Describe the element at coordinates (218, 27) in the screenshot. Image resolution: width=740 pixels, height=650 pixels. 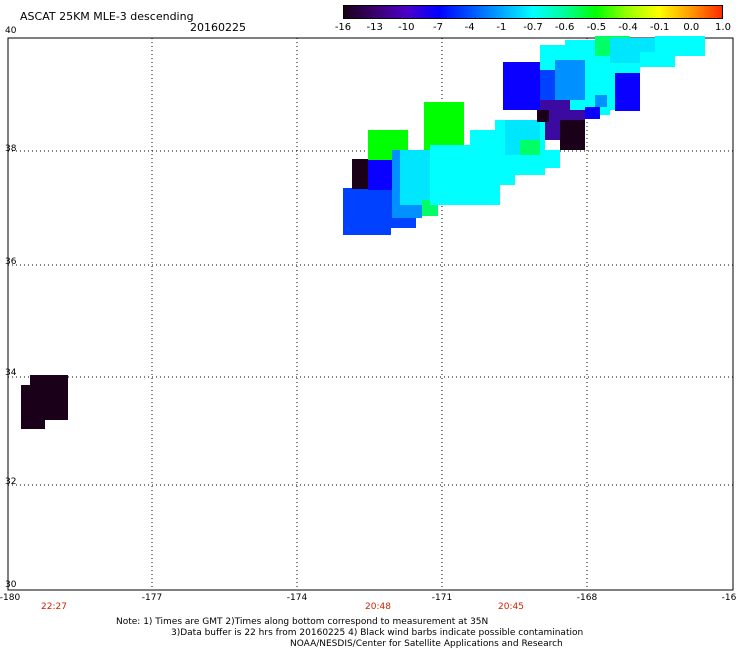
I see `map-date: 20160225` at that location.